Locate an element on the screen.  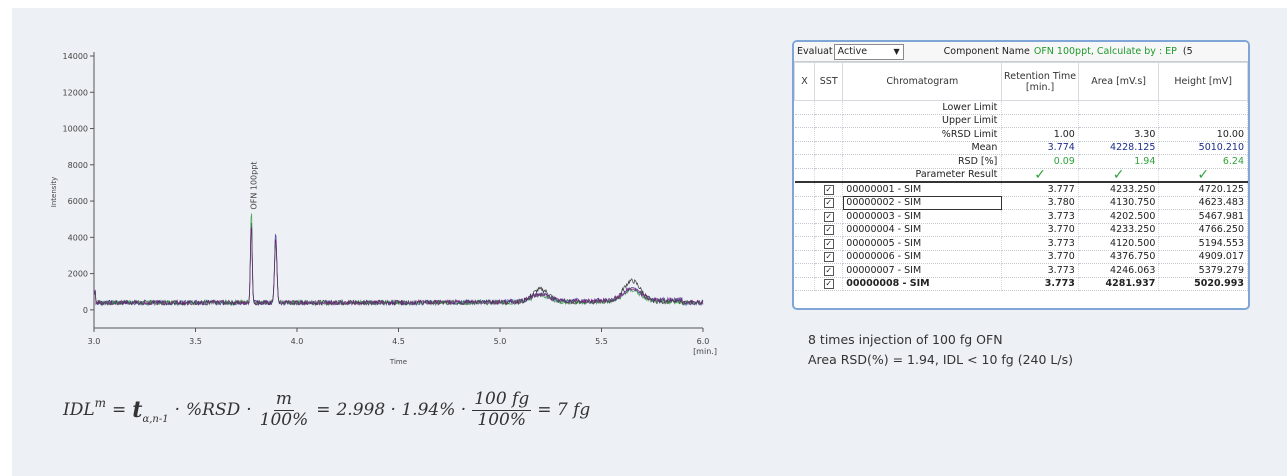
x-tick-label: 4.5 is located at coordinates (398, 341).